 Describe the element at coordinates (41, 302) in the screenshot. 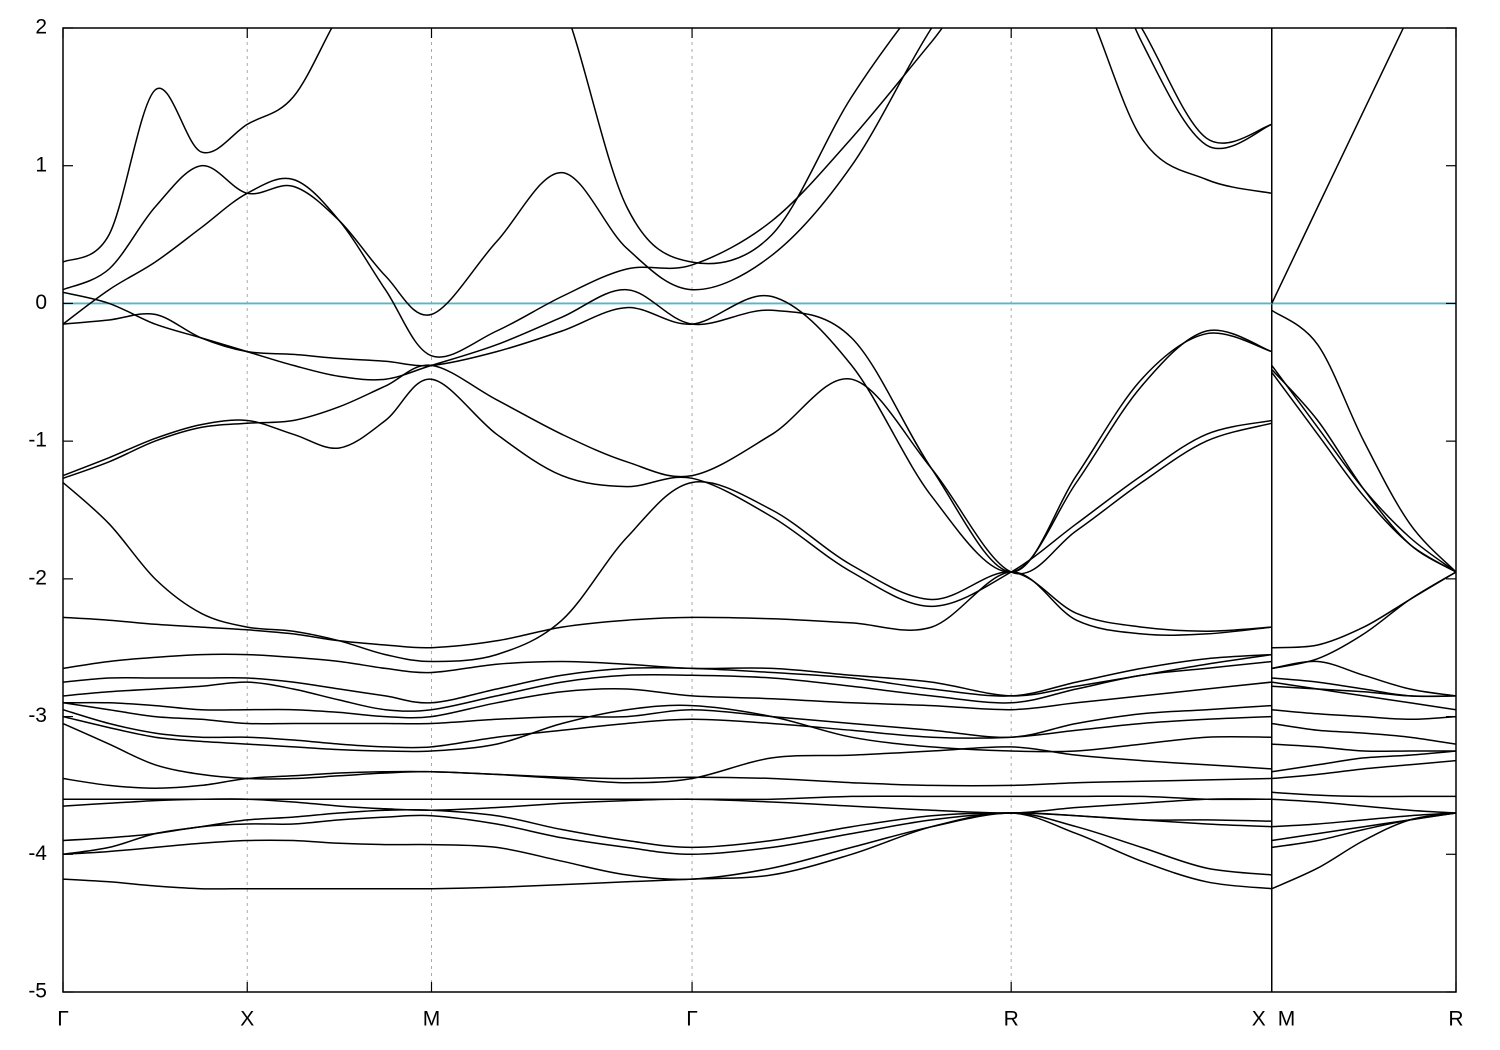

I see `y-tick-label: 0` at that location.